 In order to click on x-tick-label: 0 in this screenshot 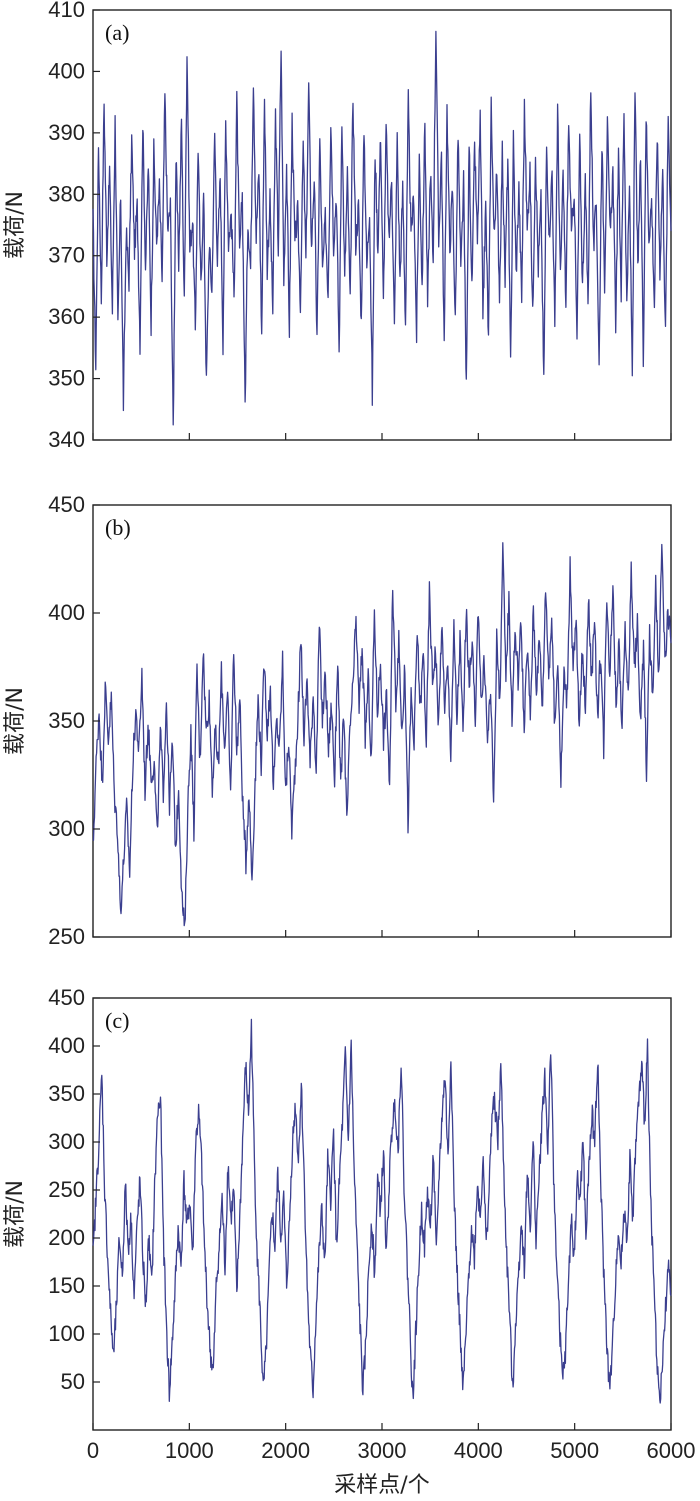, I will do `click(93, 1450)`.